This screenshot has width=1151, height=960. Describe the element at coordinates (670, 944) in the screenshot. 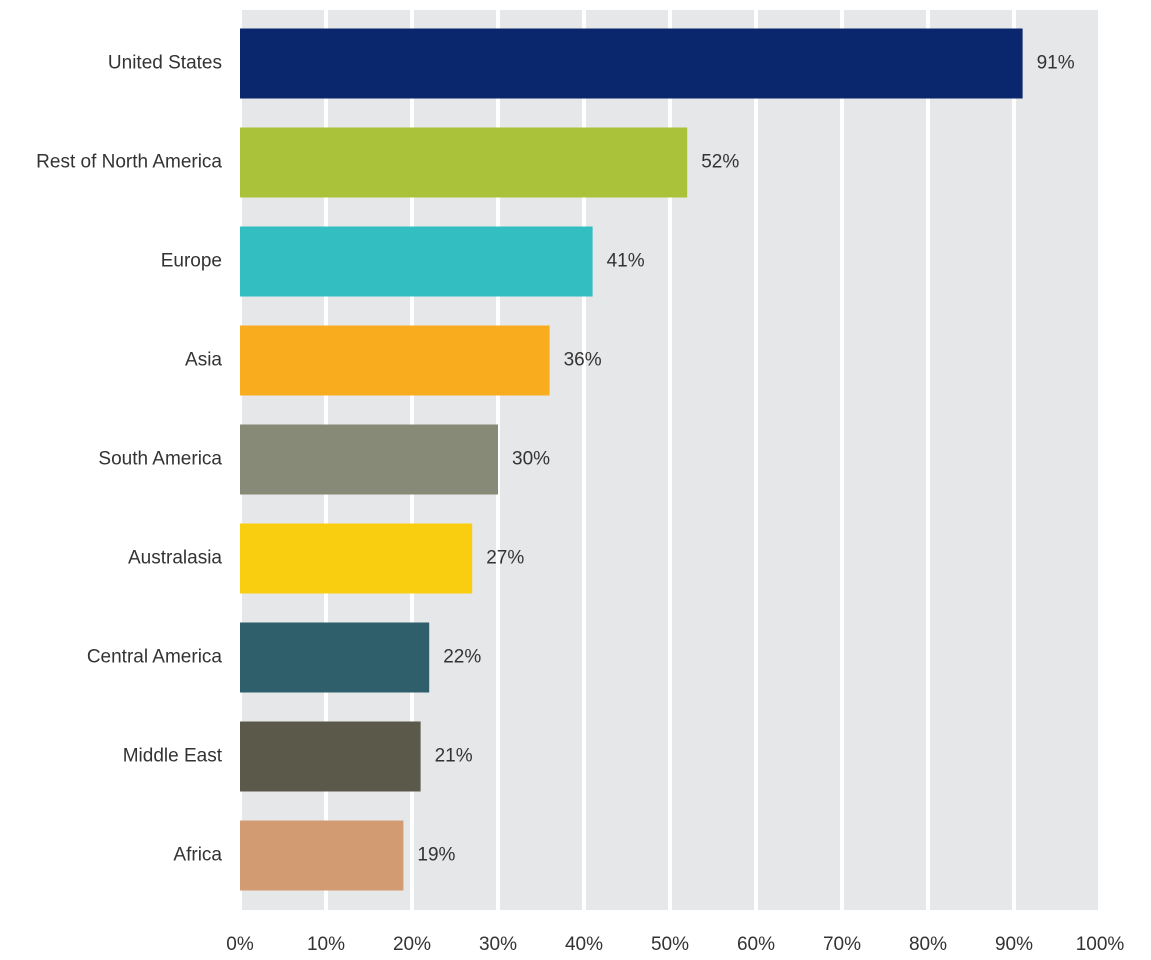

I see `x-tick-label: 50%` at that location.